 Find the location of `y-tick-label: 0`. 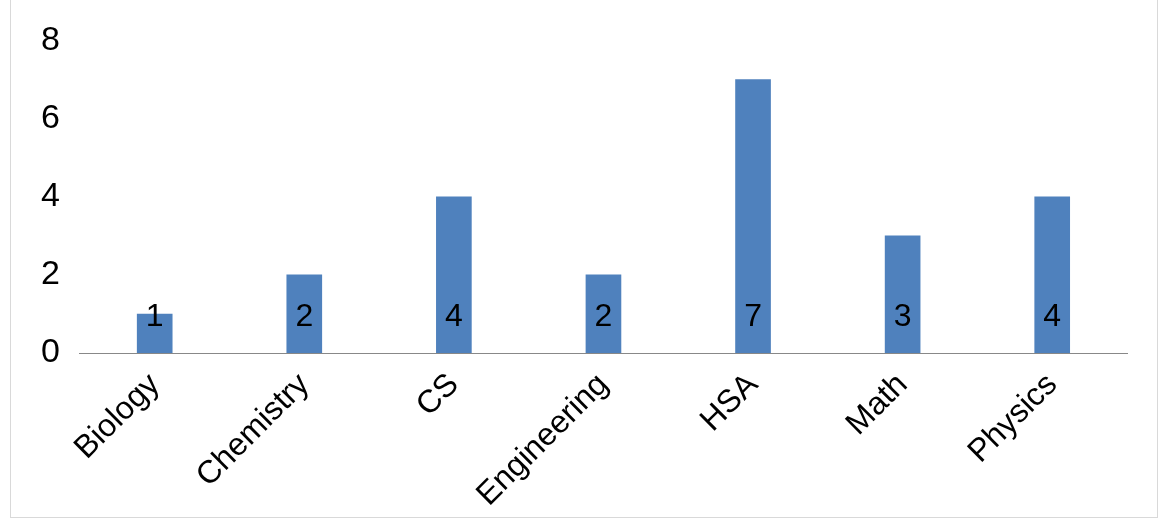

y-tick-label: 0 is located at coordinates (50, 350).